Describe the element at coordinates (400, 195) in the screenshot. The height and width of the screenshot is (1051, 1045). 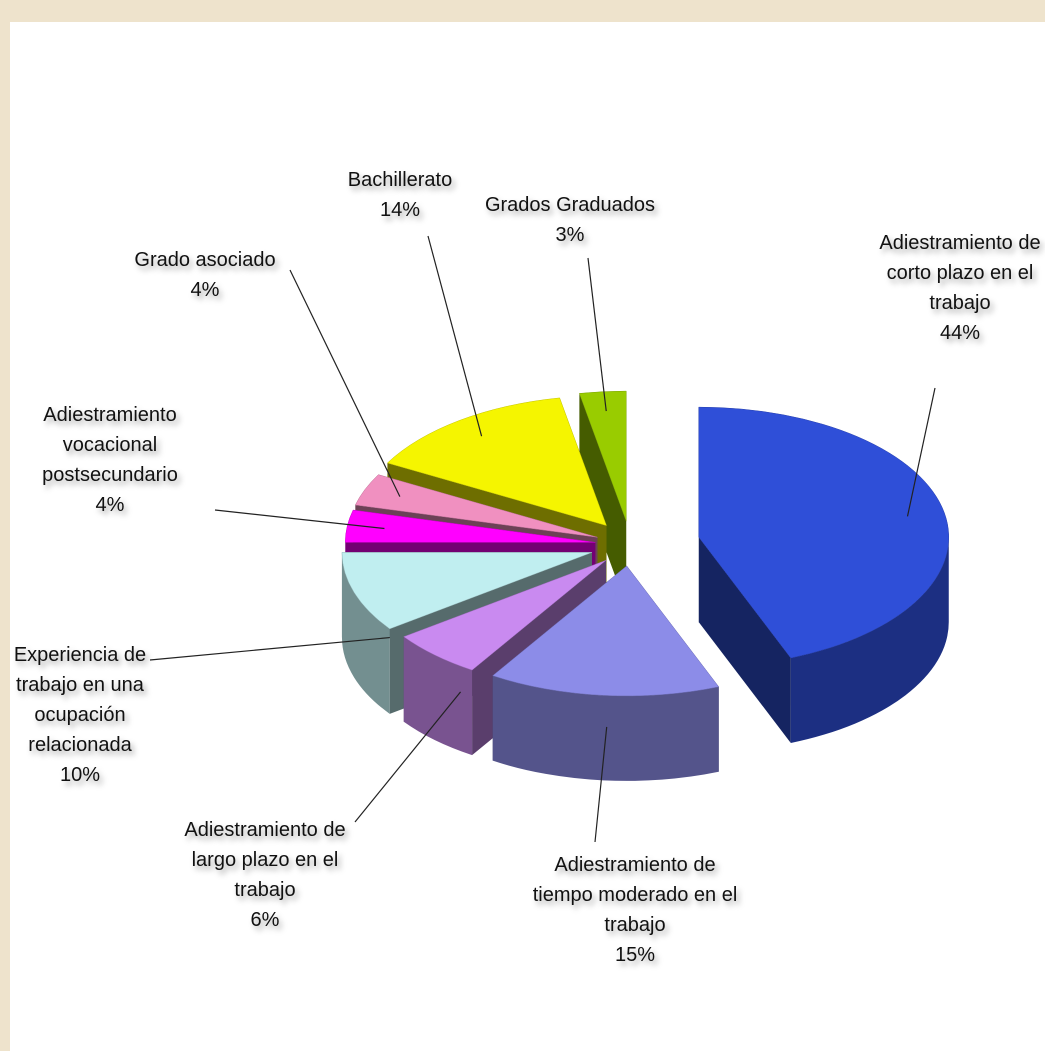
I see `slice-label: Bachillerato 14%` at that location.